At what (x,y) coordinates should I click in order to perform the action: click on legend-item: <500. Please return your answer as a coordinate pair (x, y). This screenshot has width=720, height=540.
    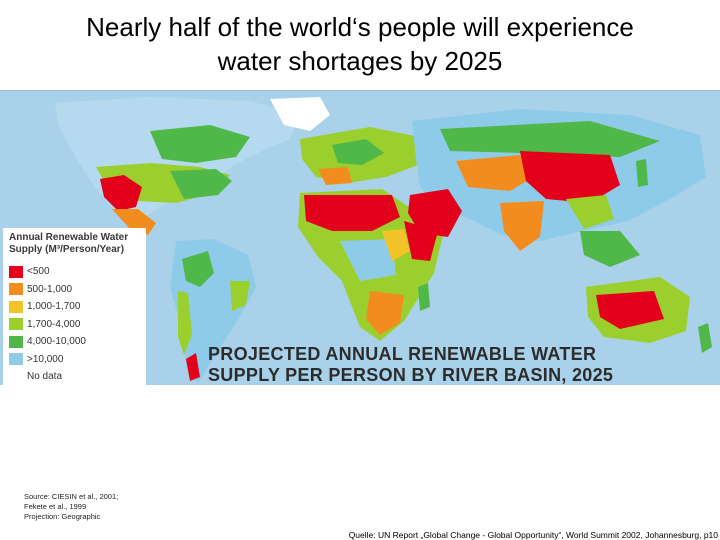
    Looking at the image, I should click on (47, 272).